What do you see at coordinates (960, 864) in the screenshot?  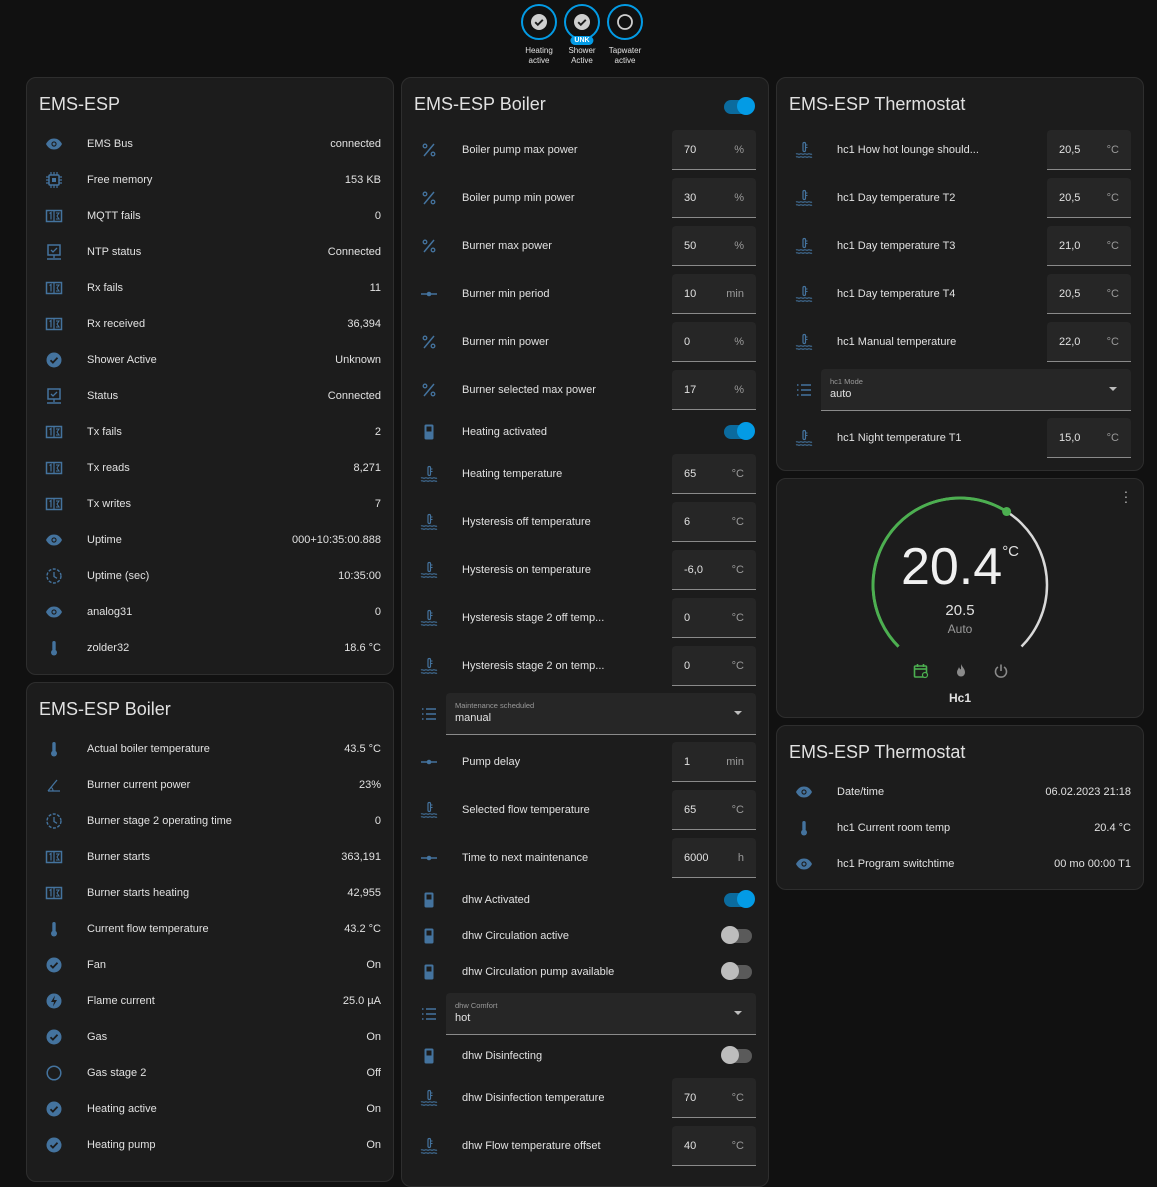 I see `entity-row: hc1 Program switchtime 00 mo 00:00 T1` at bounding box center [960, 864].